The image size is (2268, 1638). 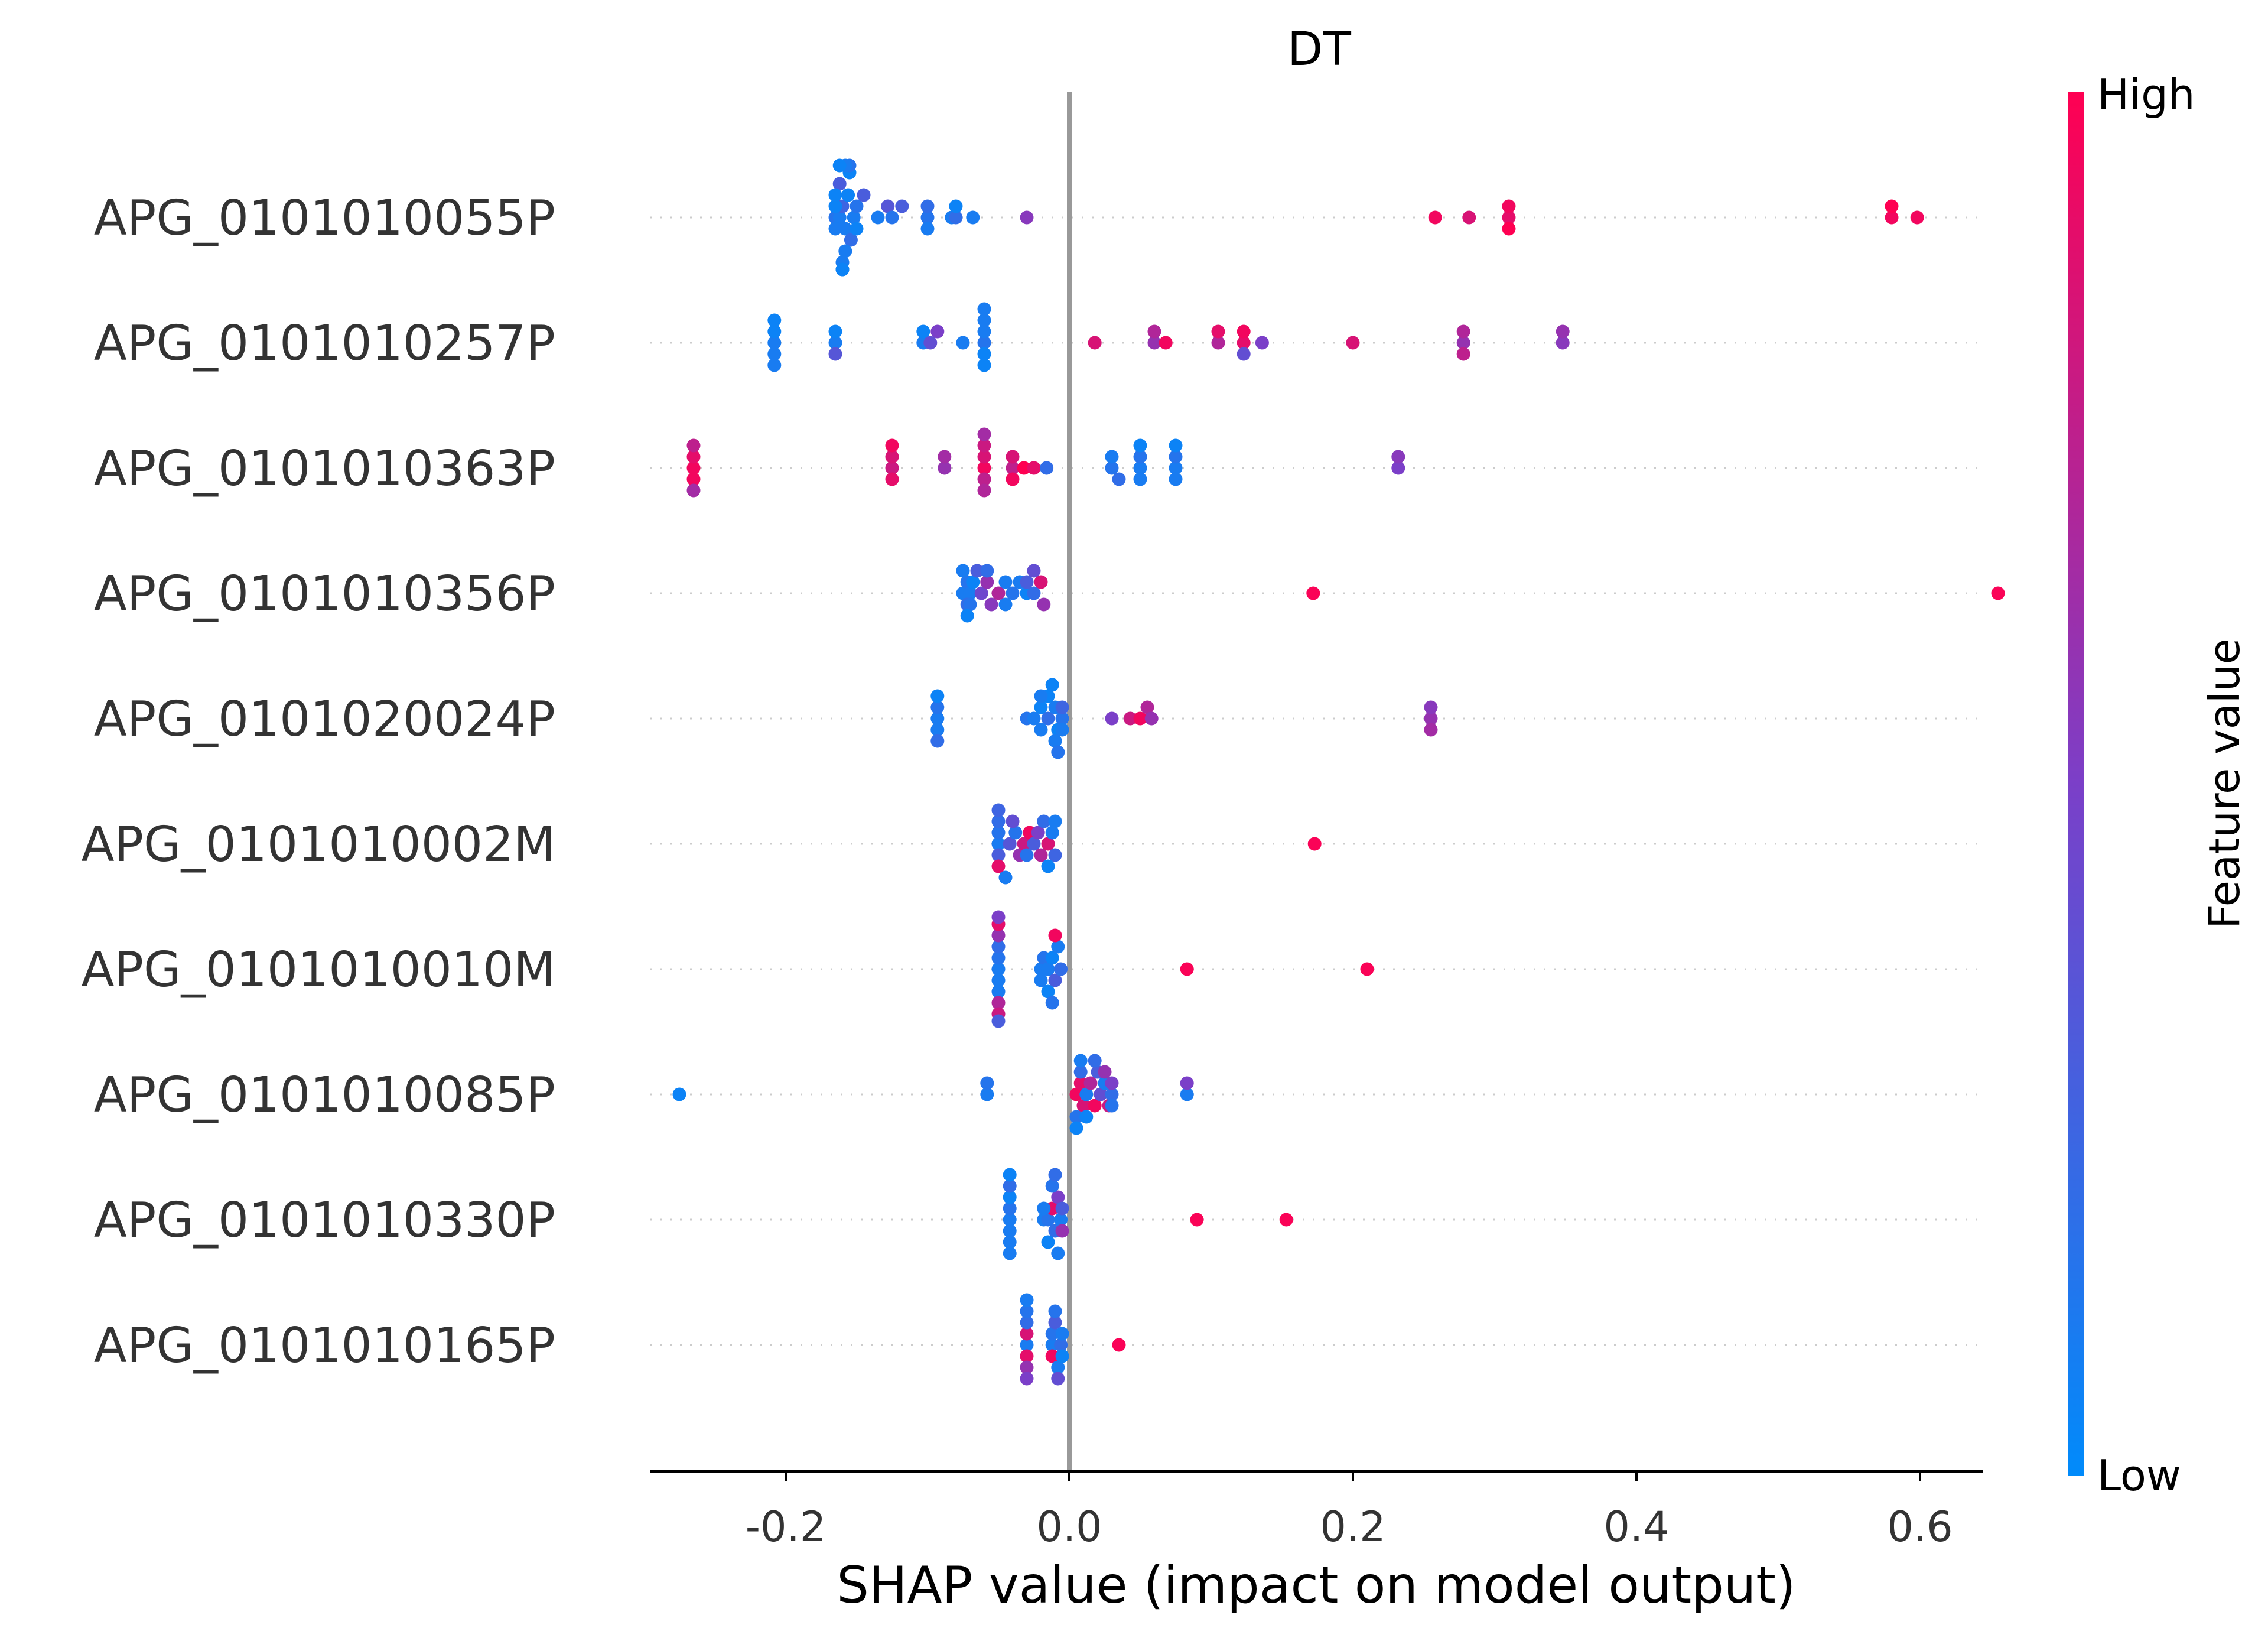 I want to click on feature-label: APG_0101010356P, so click(x=325, y=594).